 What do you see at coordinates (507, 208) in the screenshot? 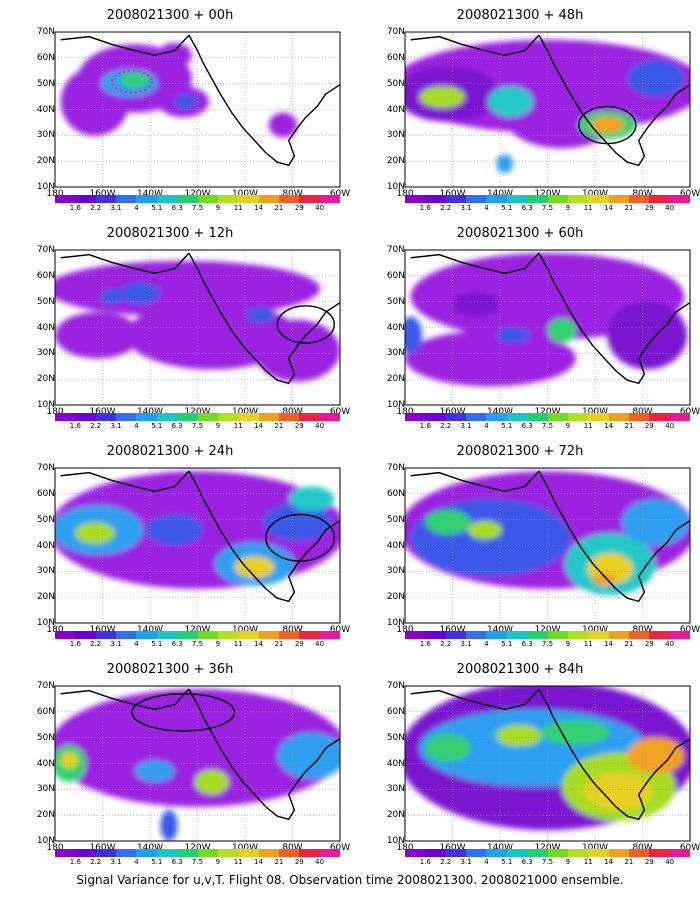
I see `colorbar-label: 5.1` at bounding box center [507, 208].